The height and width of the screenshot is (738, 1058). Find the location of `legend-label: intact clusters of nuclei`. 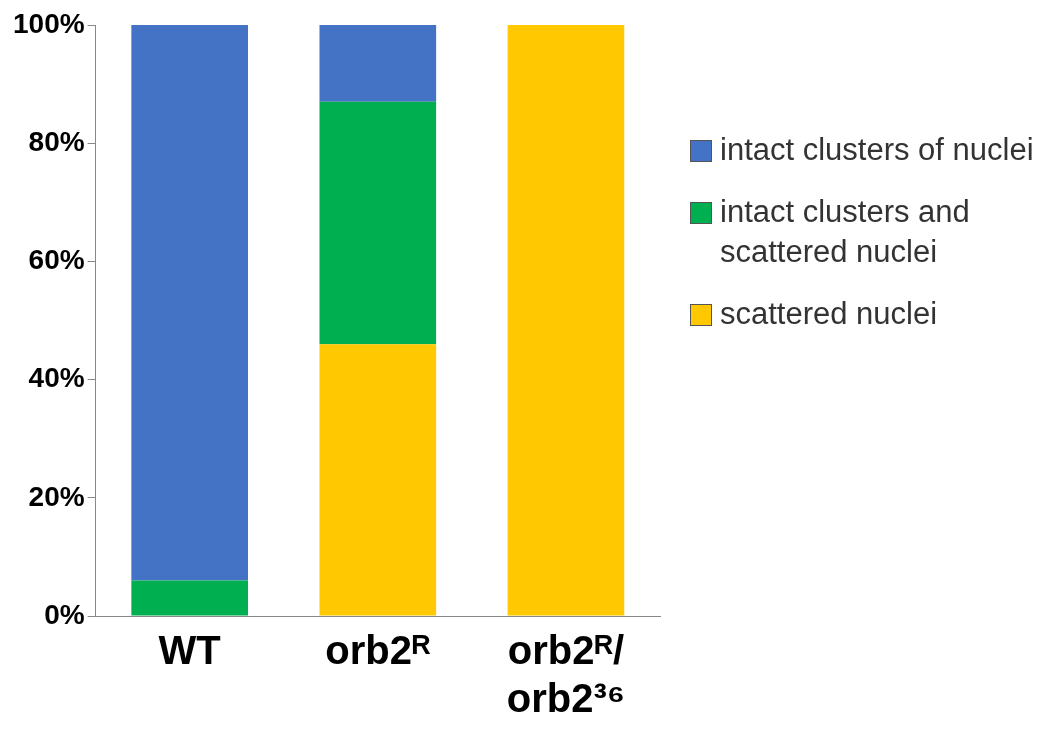

legend-label: intact clusters of nuclei is located at coordinates (877, 150).